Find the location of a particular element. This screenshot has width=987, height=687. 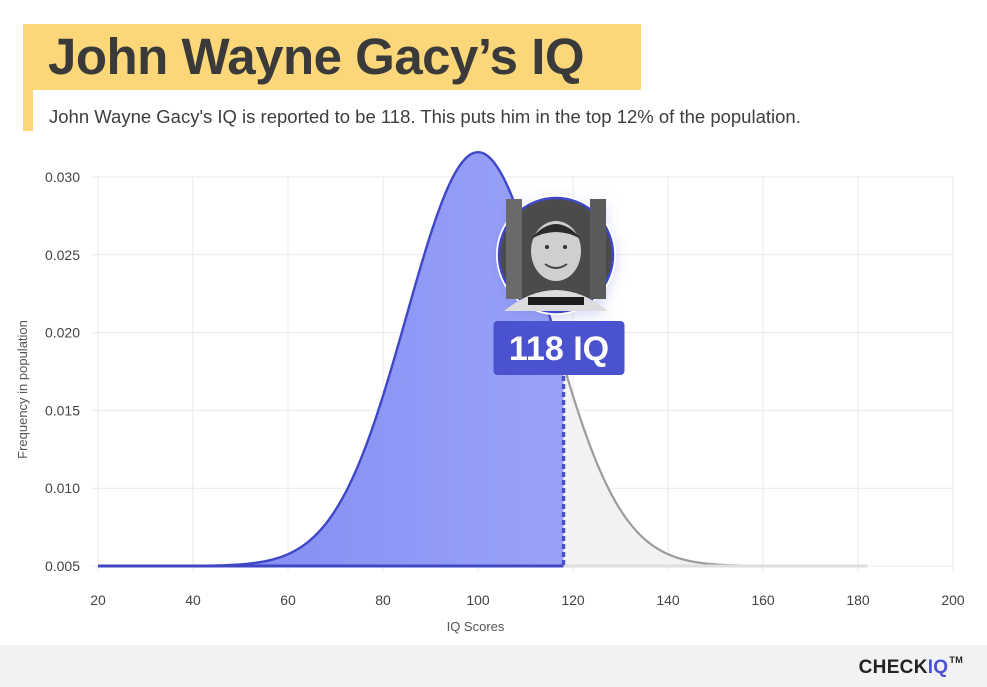

portrait-bg-left is located at coordinates (514, 249).